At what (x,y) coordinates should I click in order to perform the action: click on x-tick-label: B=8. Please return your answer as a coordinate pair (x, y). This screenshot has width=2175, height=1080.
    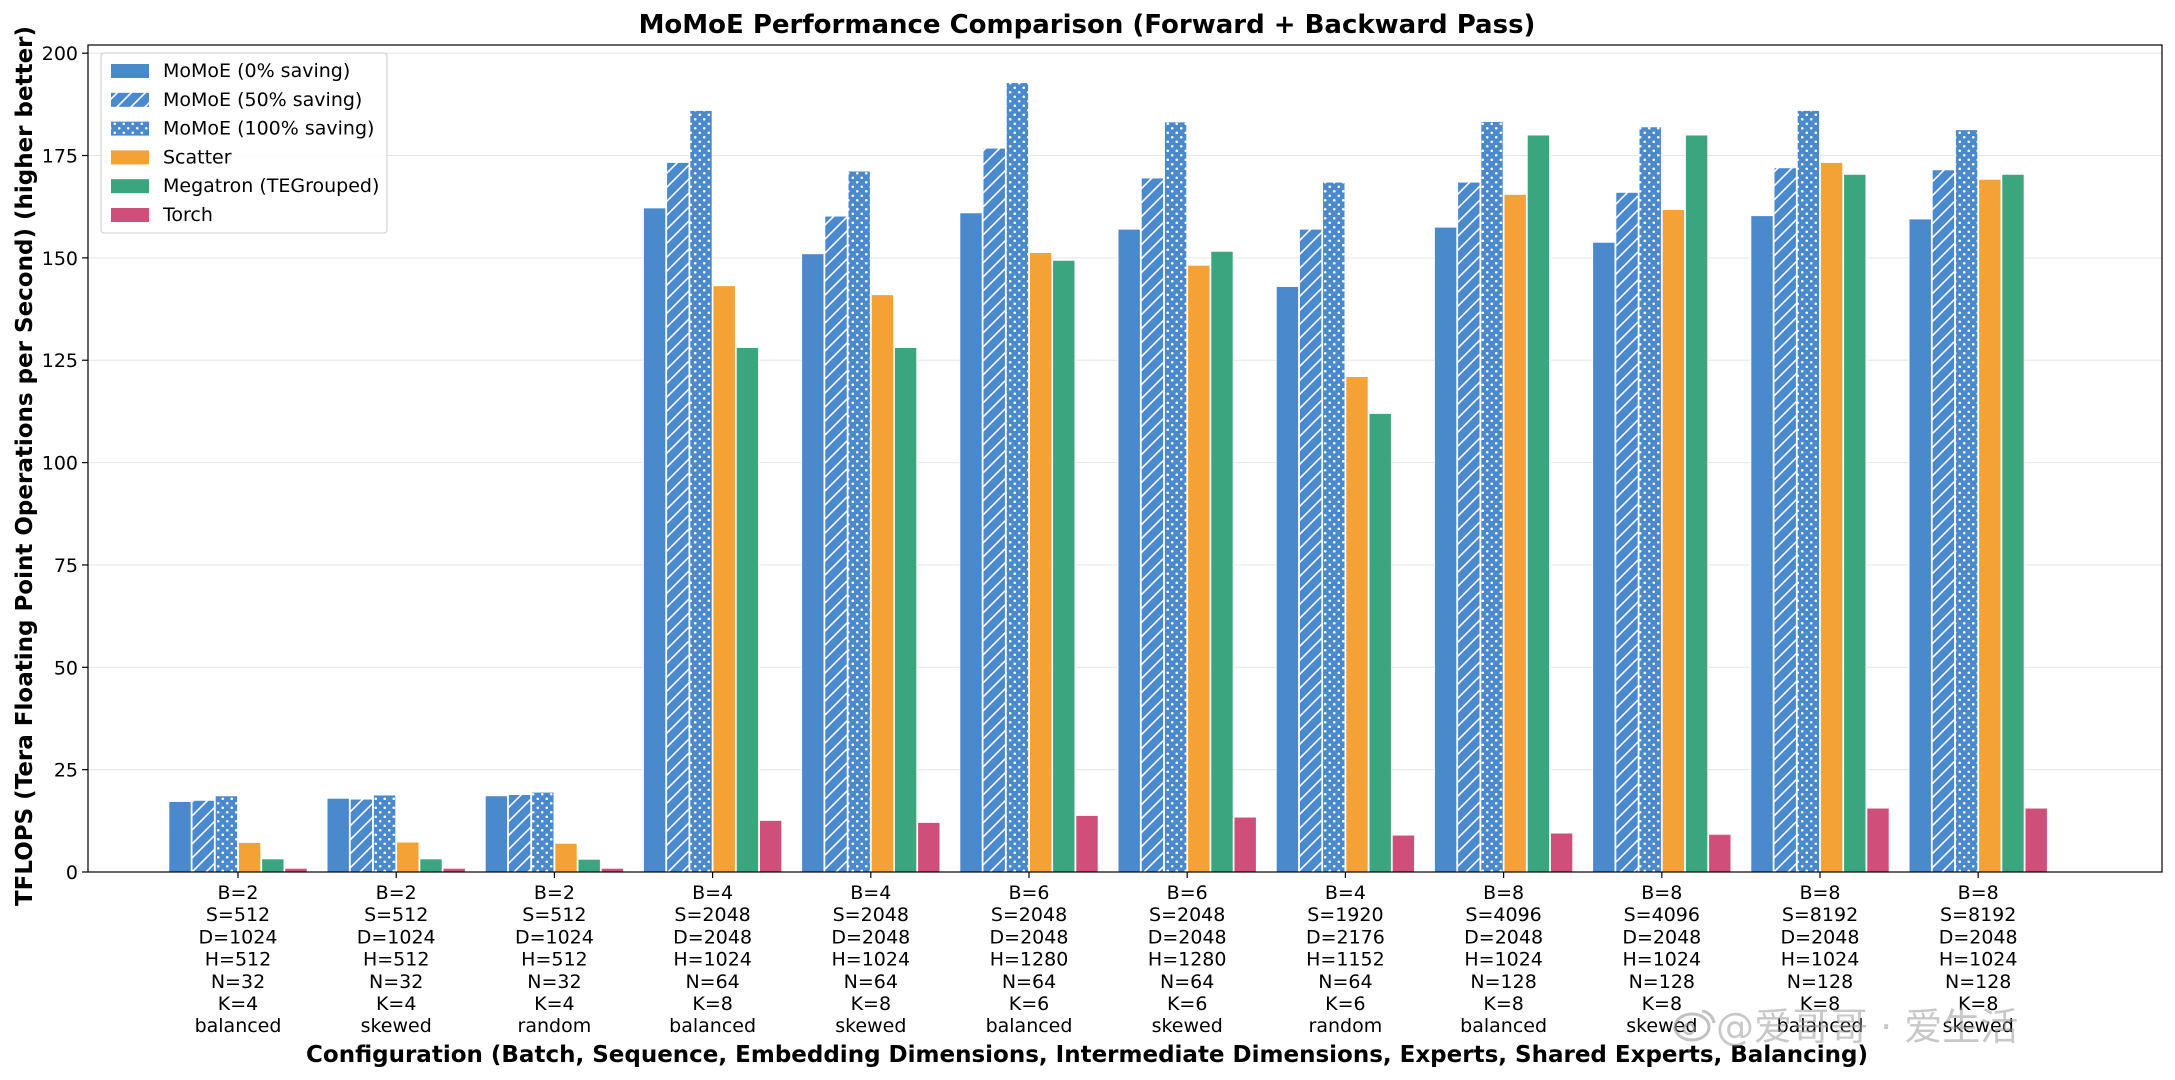
    Looking at the image, I should click on (1978, 893).